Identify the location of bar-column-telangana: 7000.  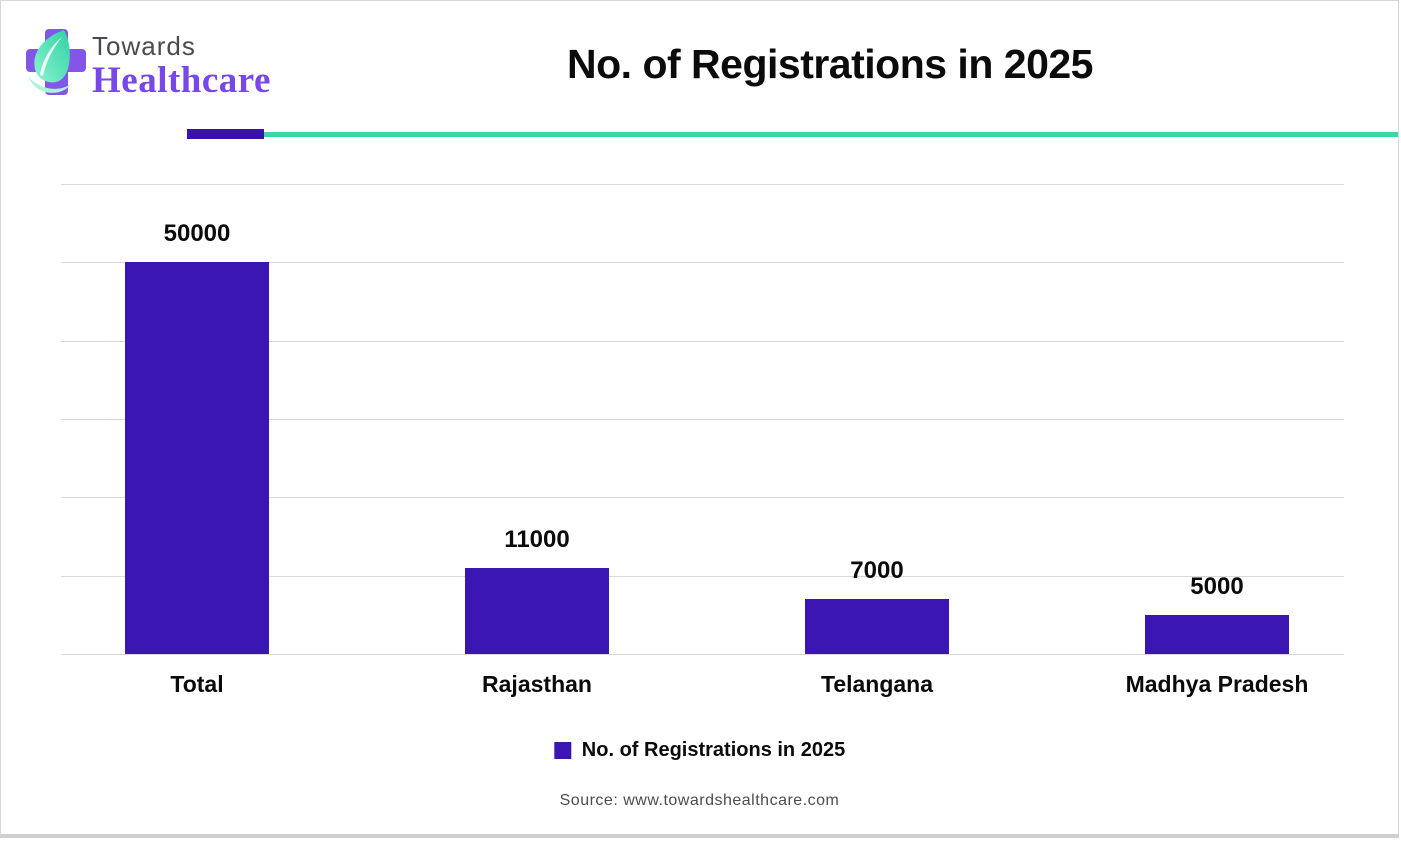
(877, 419).